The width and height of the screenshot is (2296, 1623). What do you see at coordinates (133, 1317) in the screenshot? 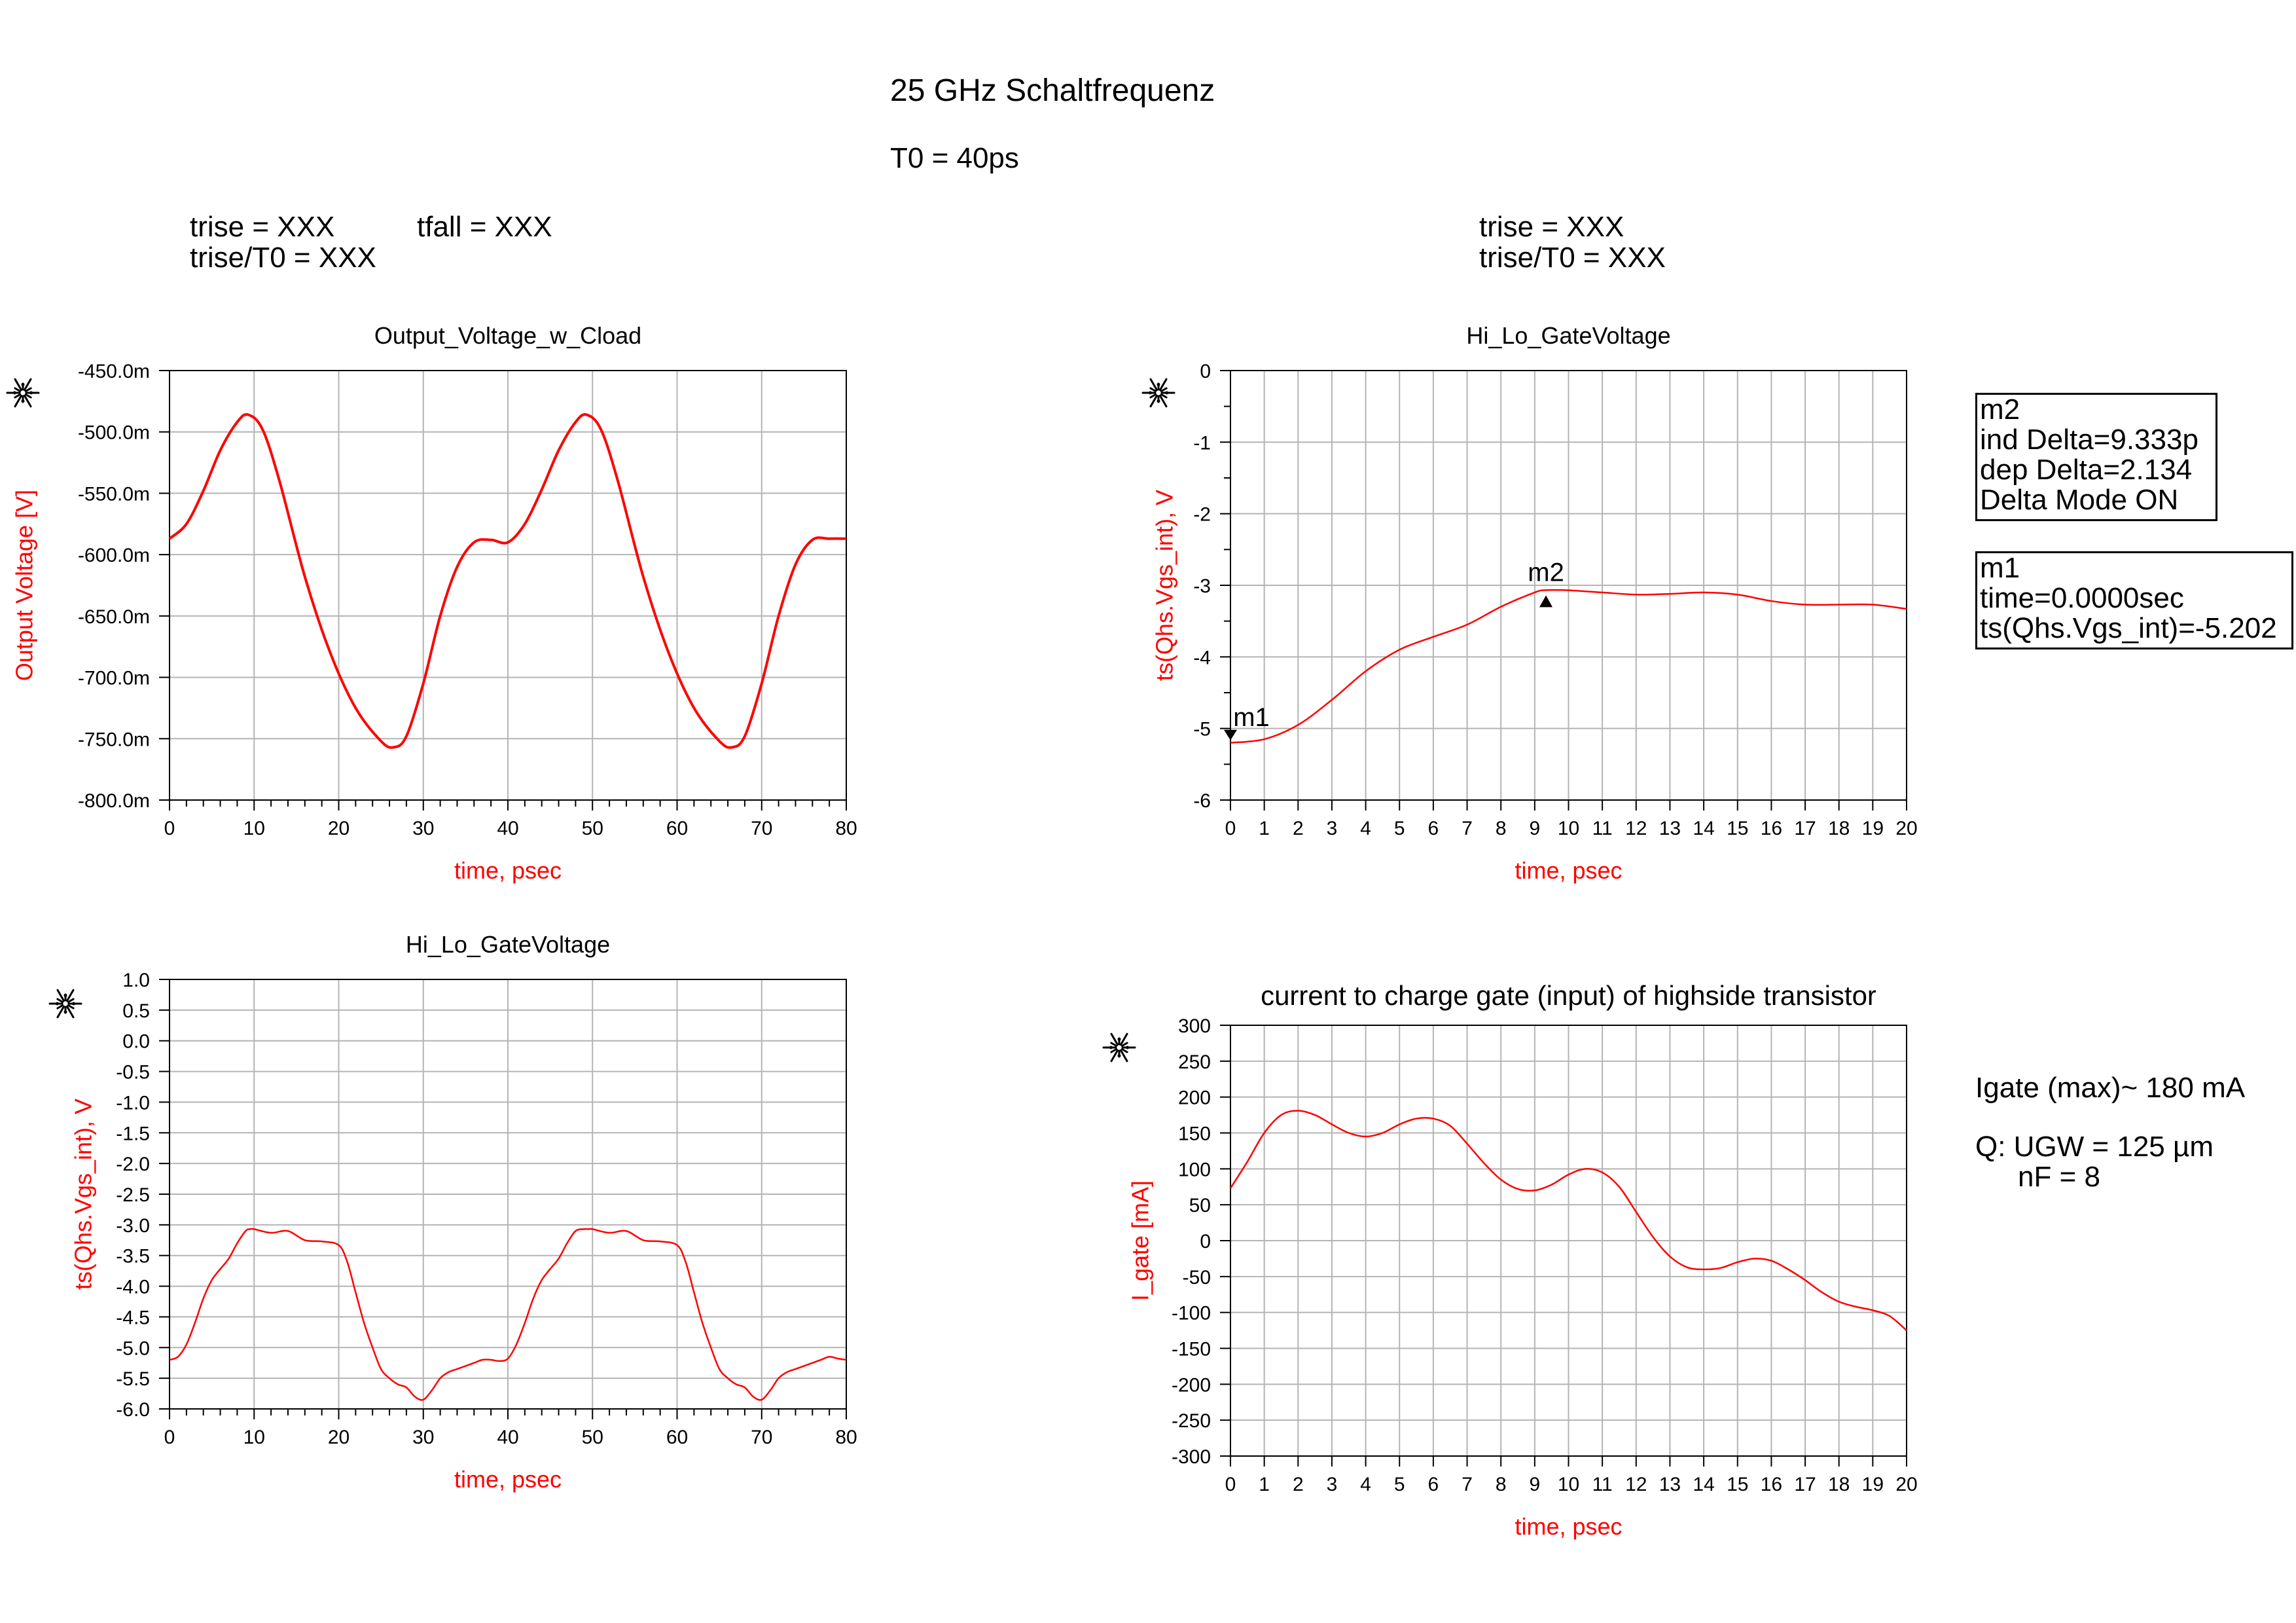
I see `y-tick-label: -4.5` at bounding box center [133, 1317].